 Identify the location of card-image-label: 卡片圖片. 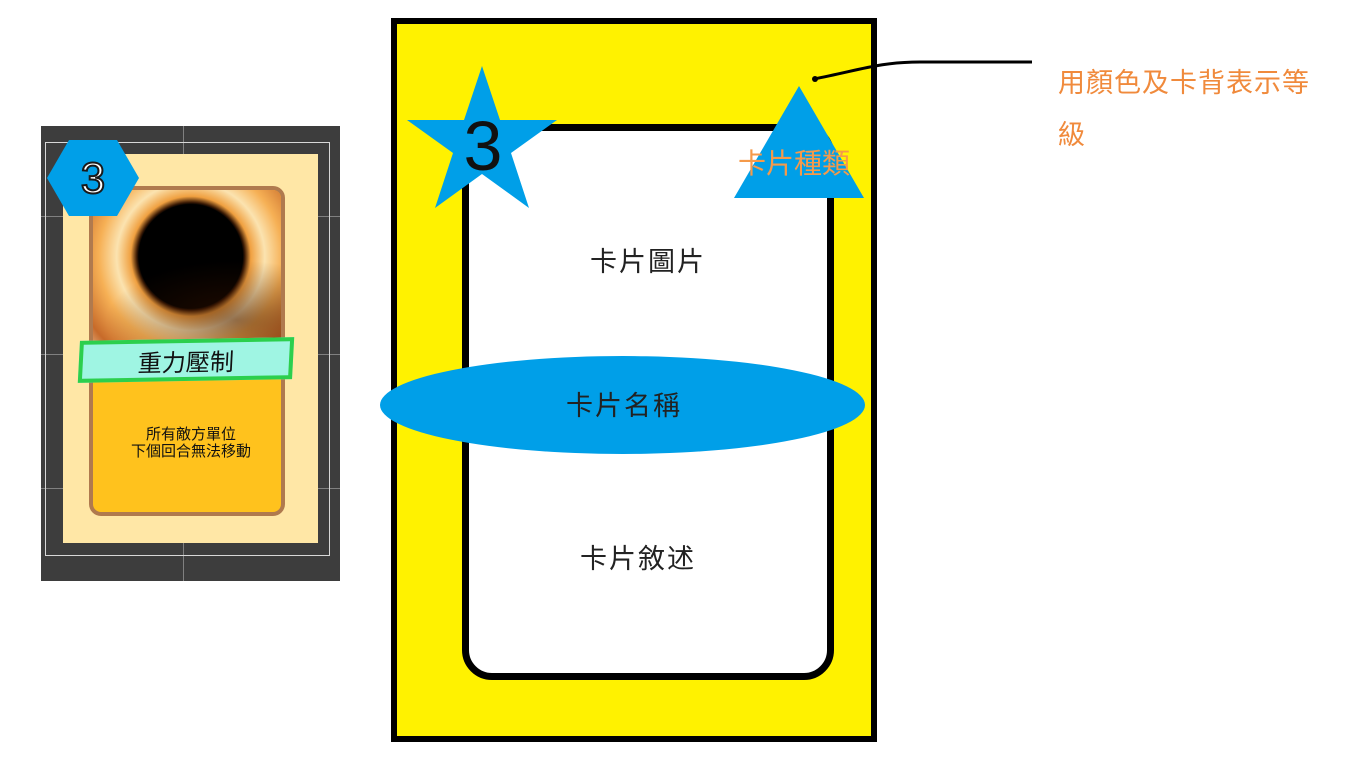
(648, 262).